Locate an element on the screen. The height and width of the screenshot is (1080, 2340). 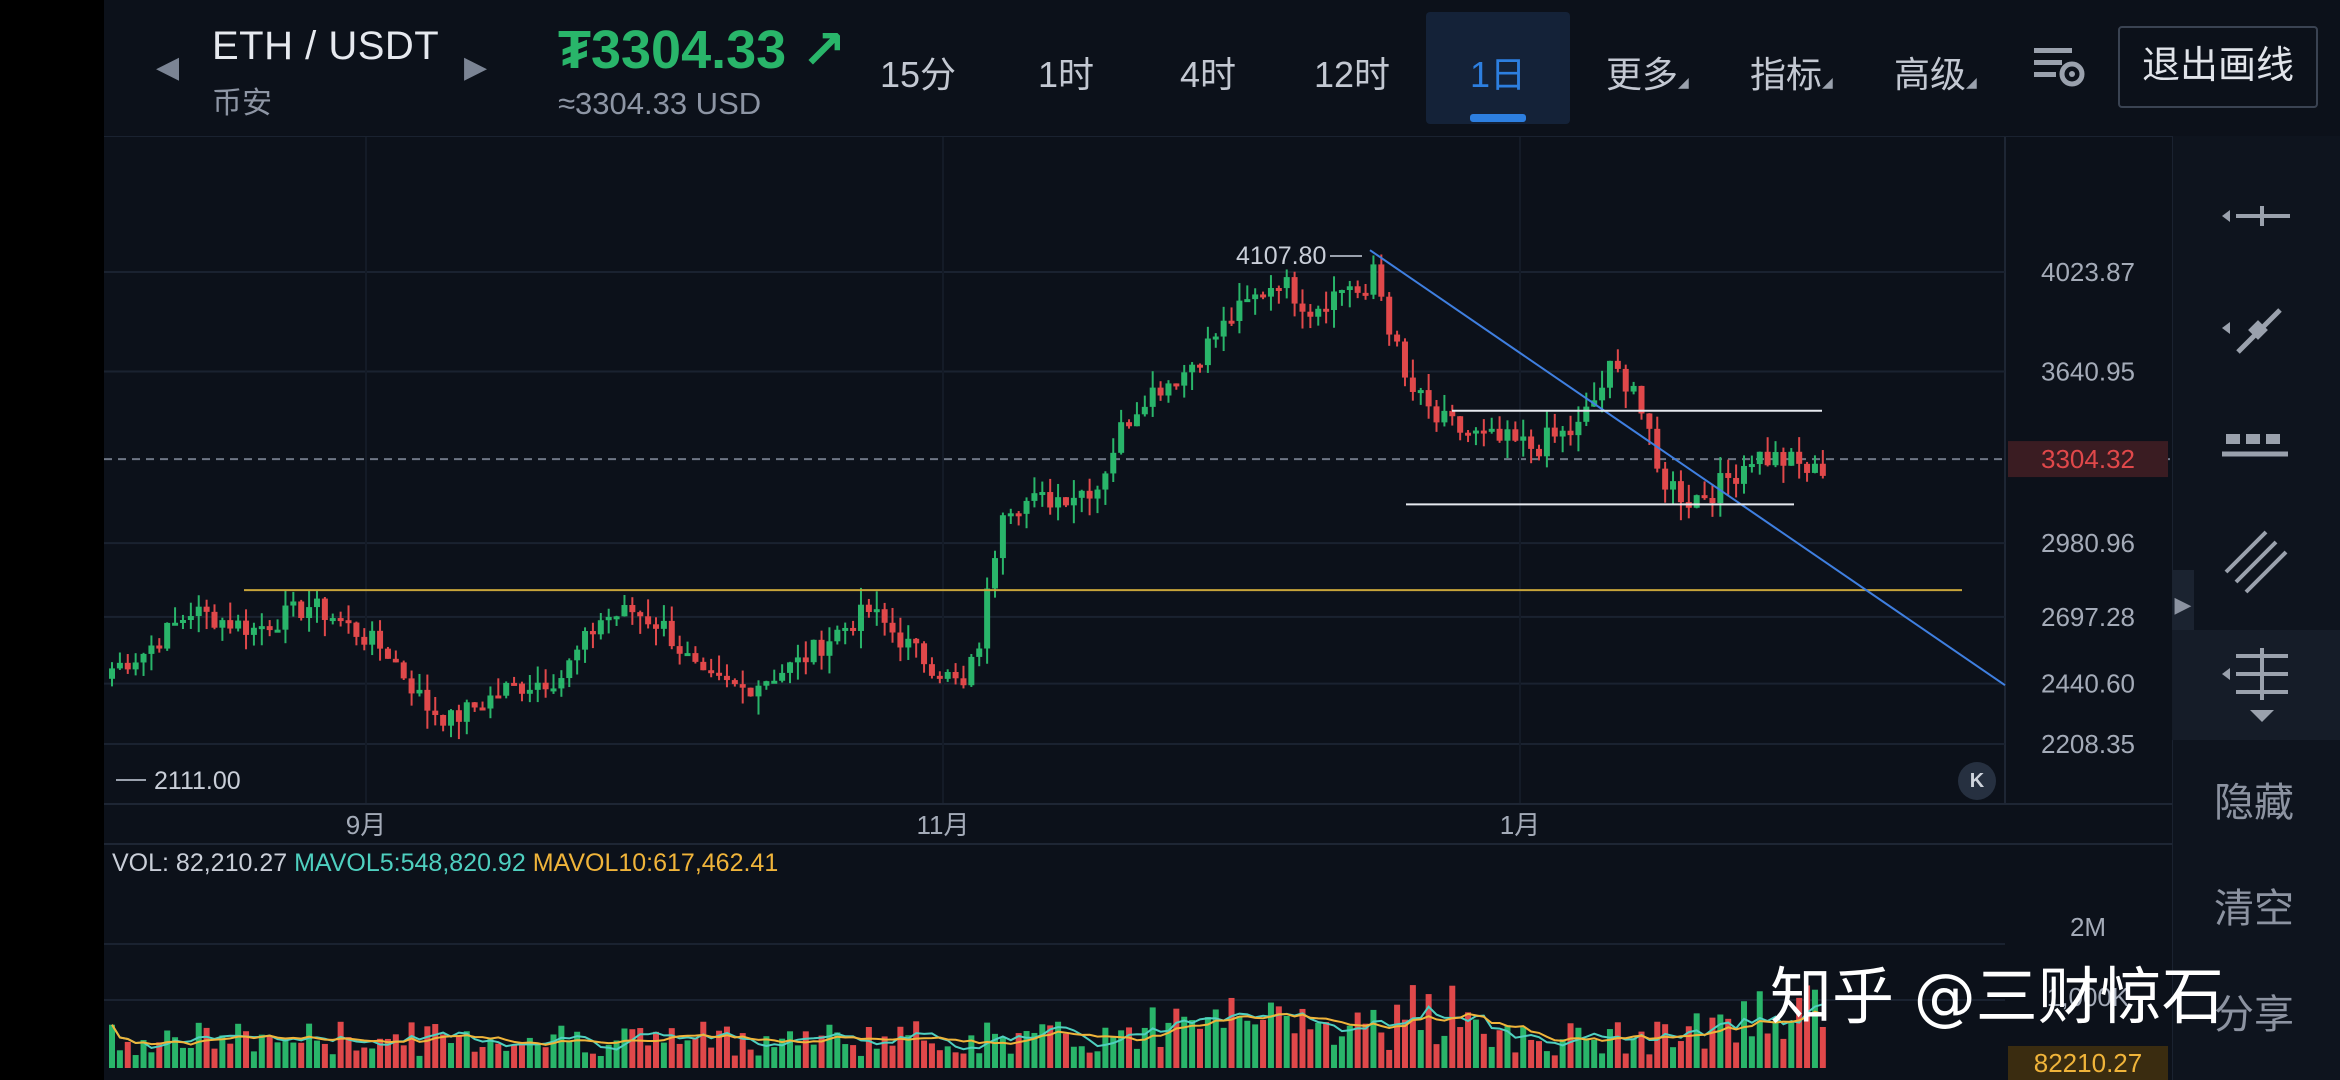
chevron-left-icon: ◀ is located at coordinates (168, 67).